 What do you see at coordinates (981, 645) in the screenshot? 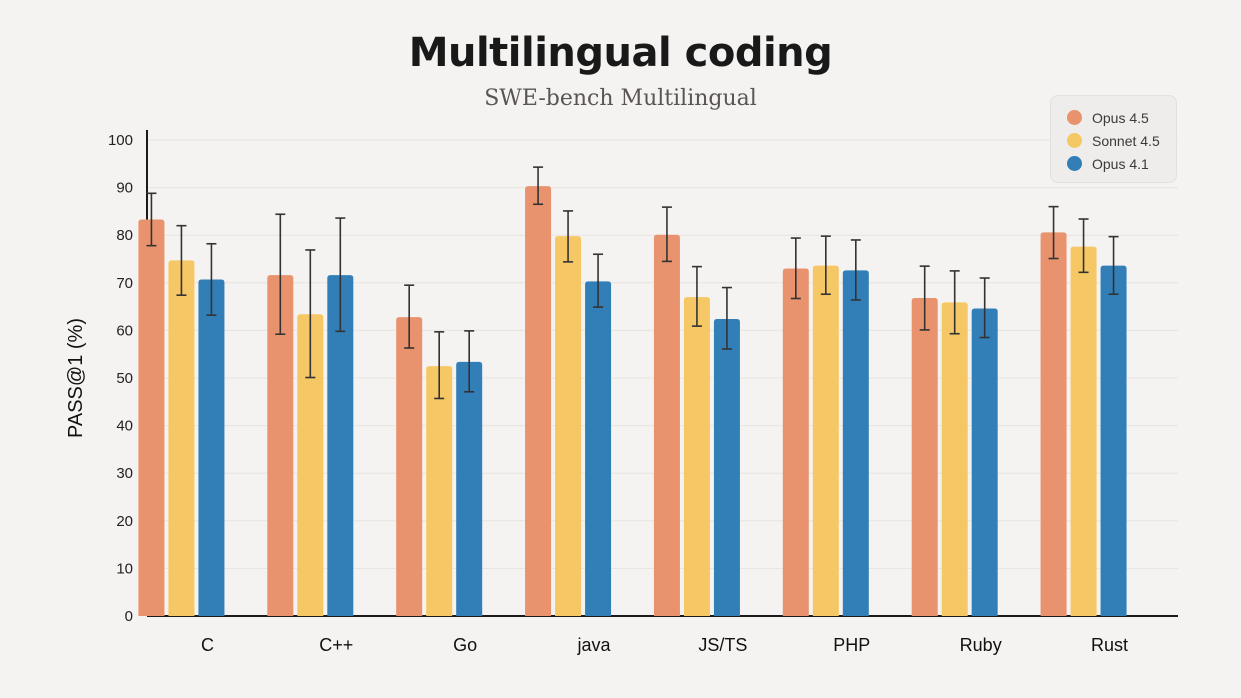
I see `x-tick-label: Ruby` at bounding box center [981, 645].